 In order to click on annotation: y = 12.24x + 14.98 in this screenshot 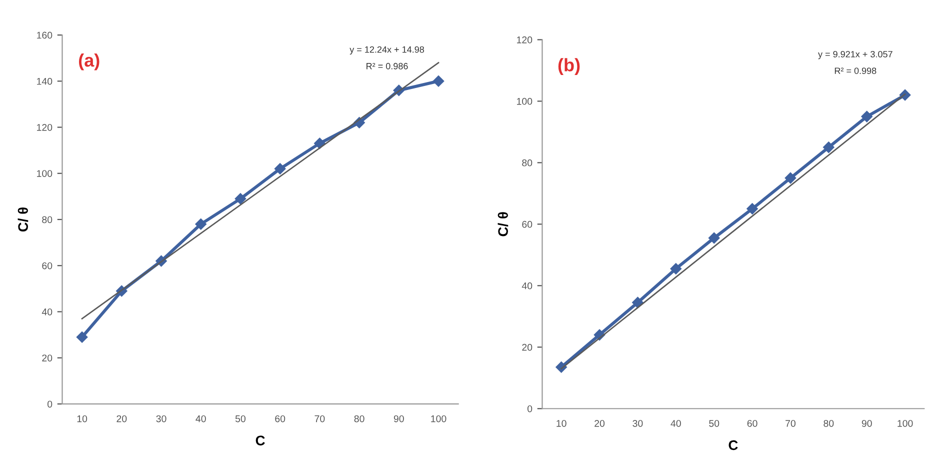, I will do `click(387, 50)`.